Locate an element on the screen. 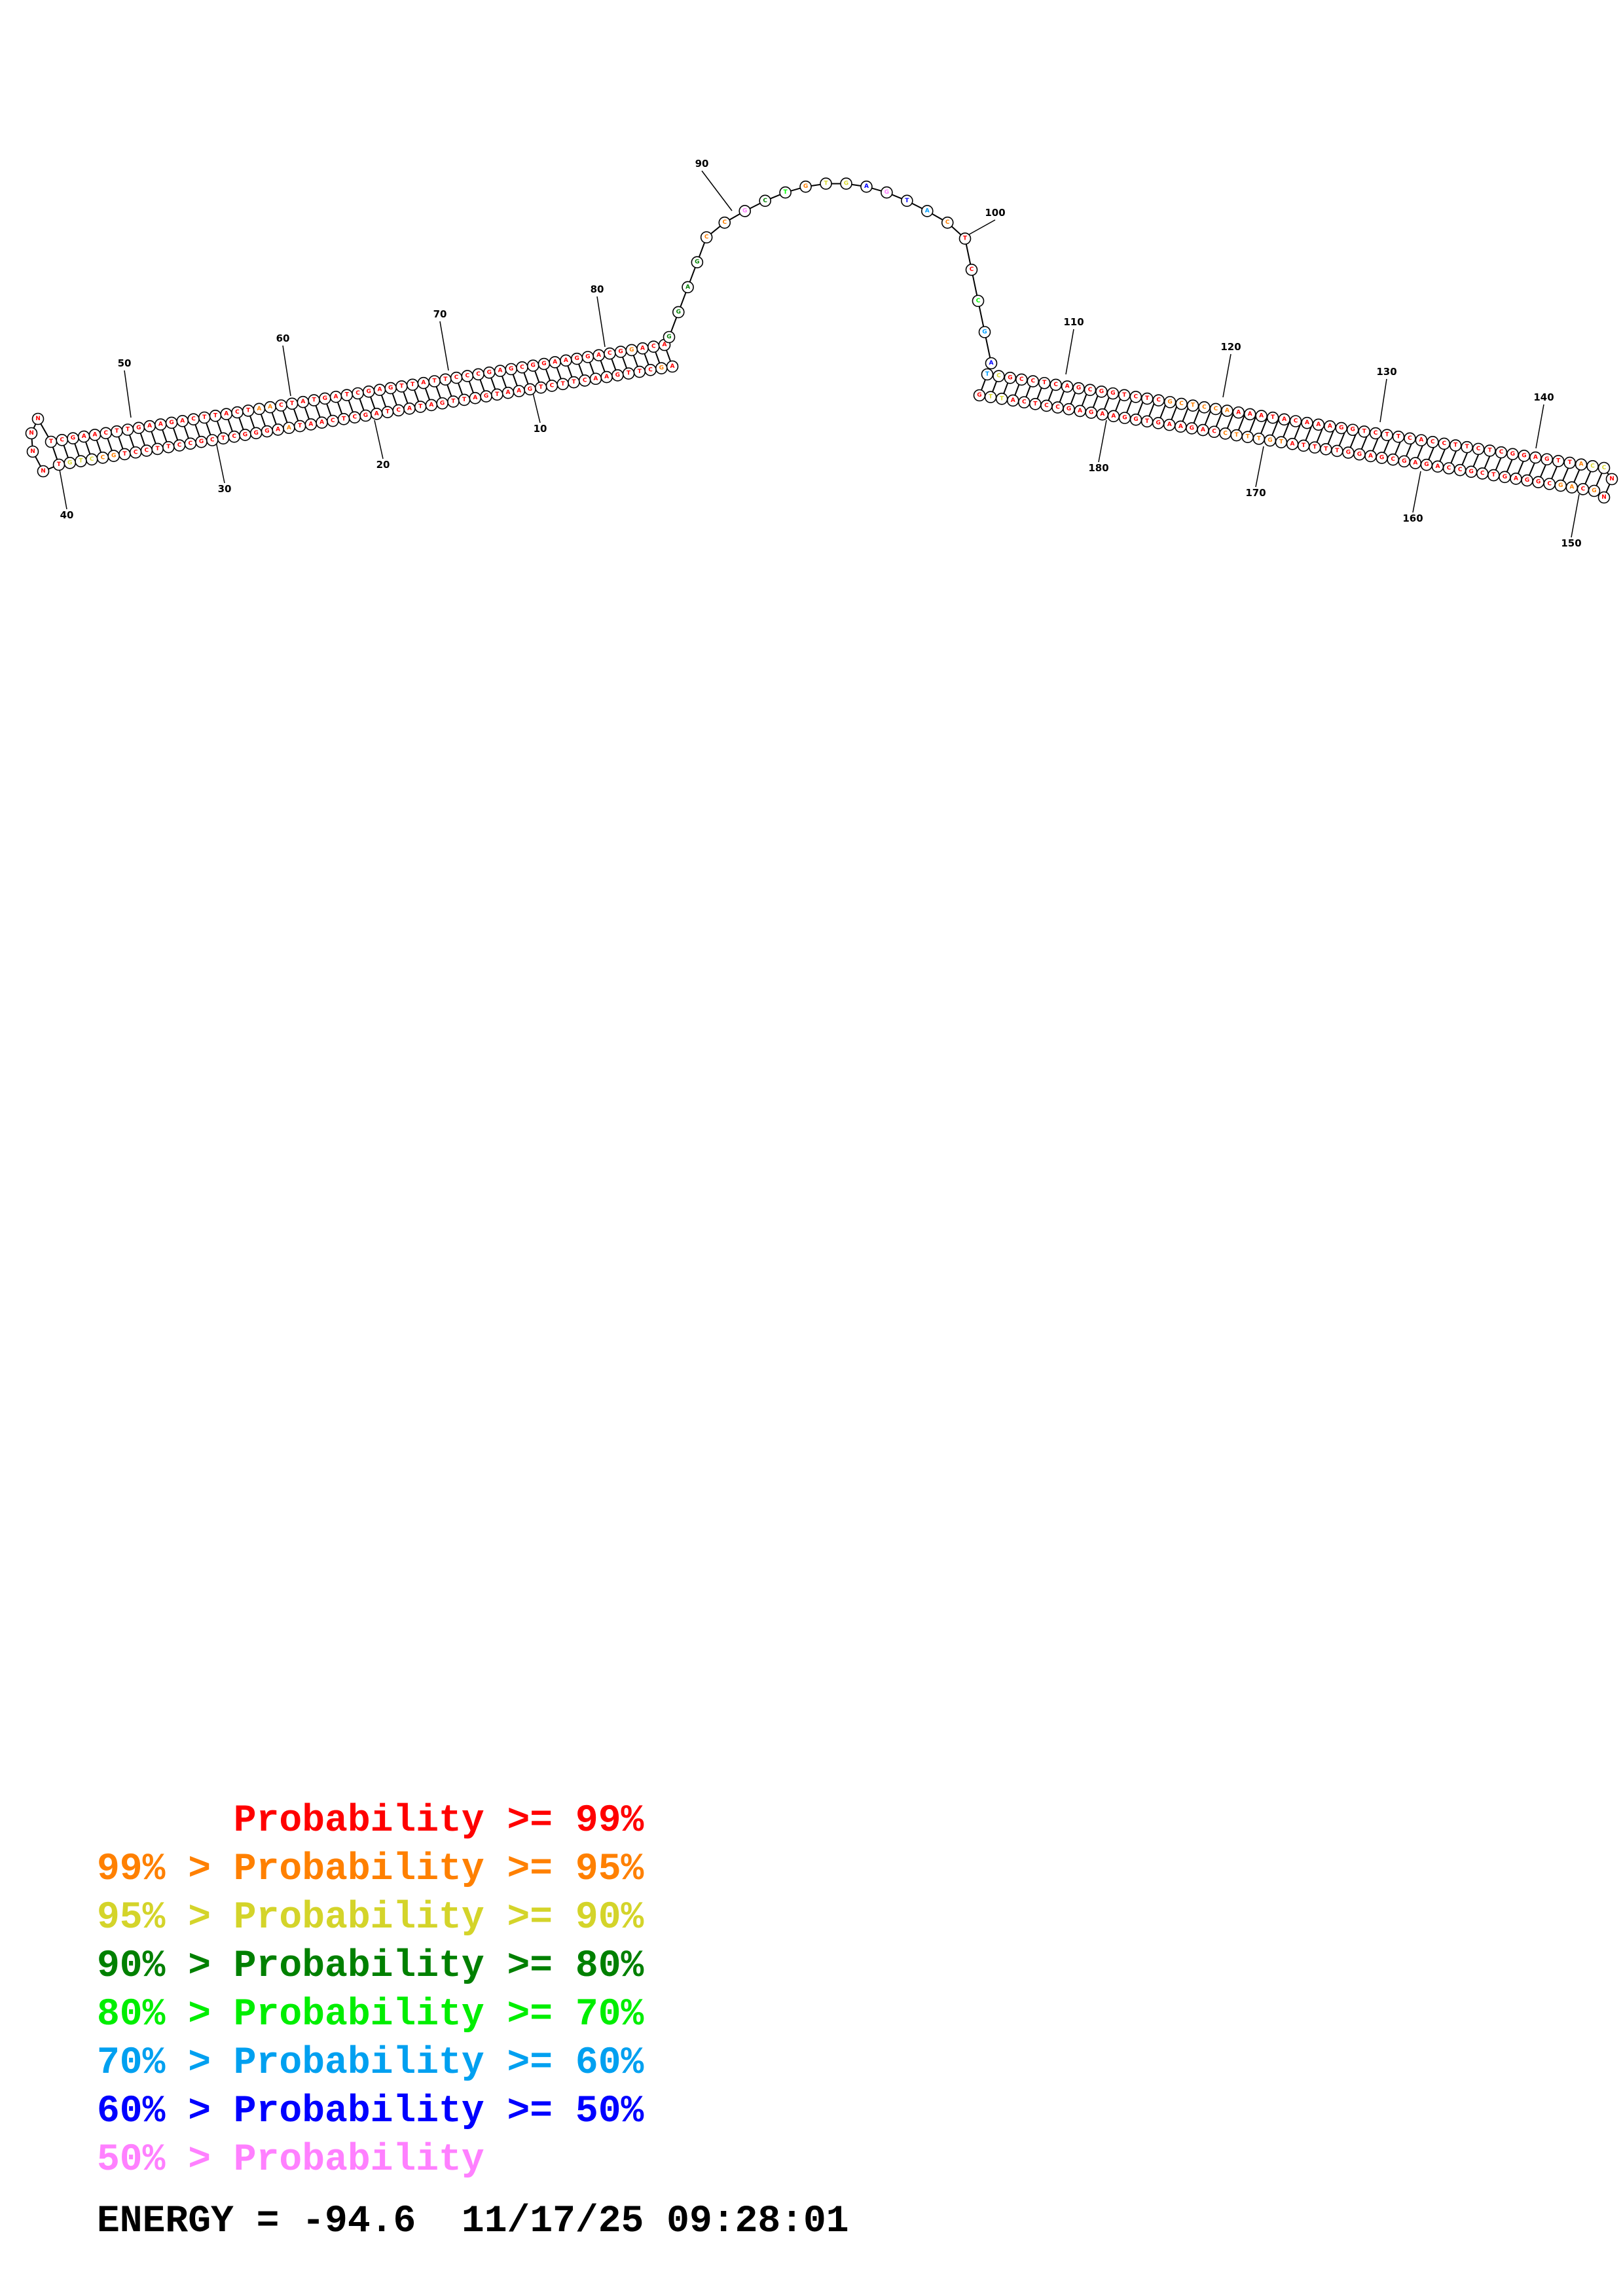 Image resolution: width=1623 pixels, height=2296 pixels. legend-prefix: 80% > is located at coordinates (165, 2015).